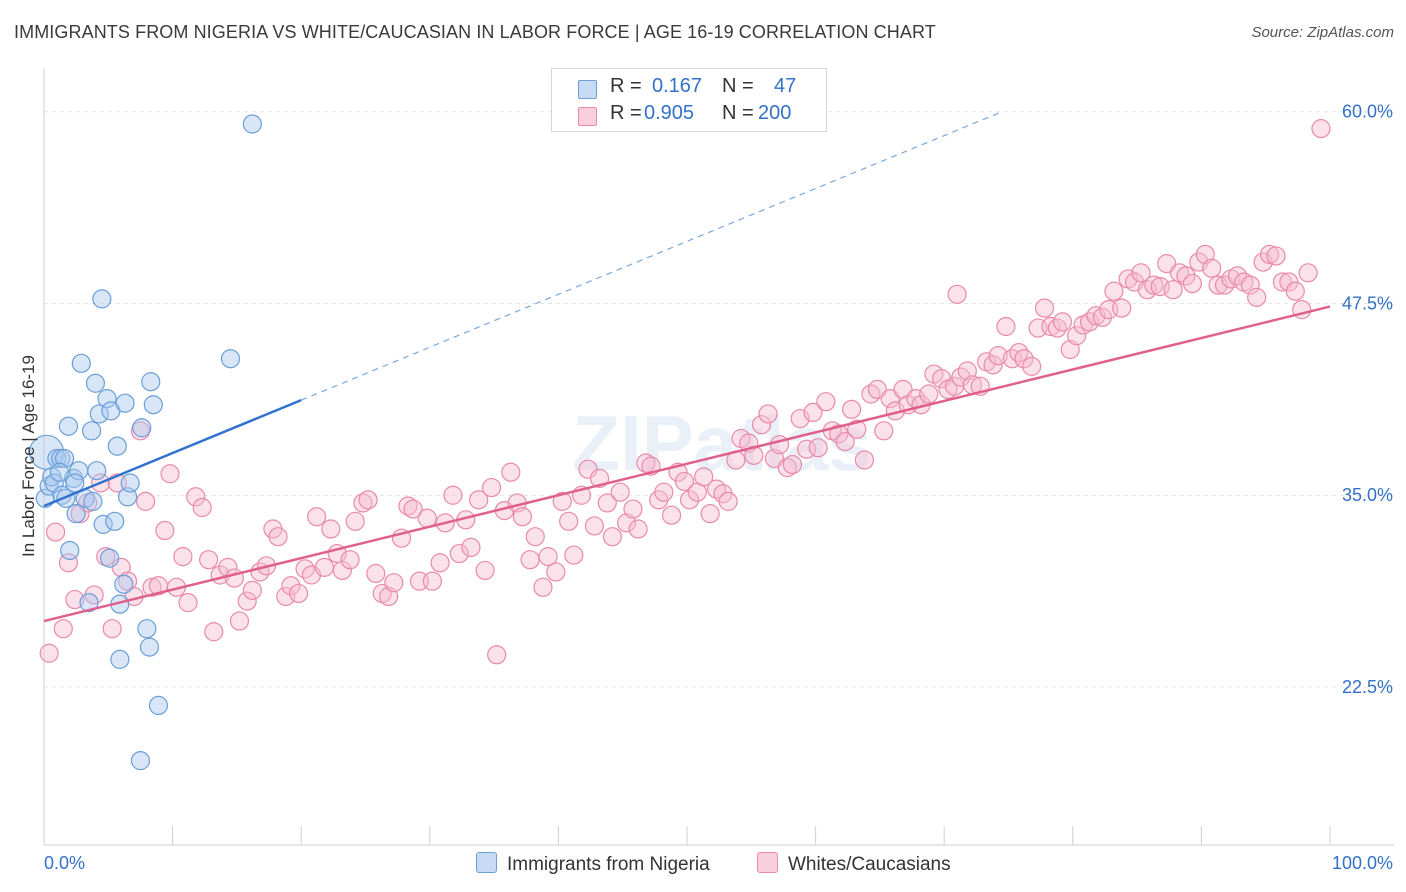 The height and width of the screenshot is (892, 1406). Describe the element at coordinates (854, 864) in the screenshot. I see `bottom-legend-whites: Whites/Caucasians` at that location.